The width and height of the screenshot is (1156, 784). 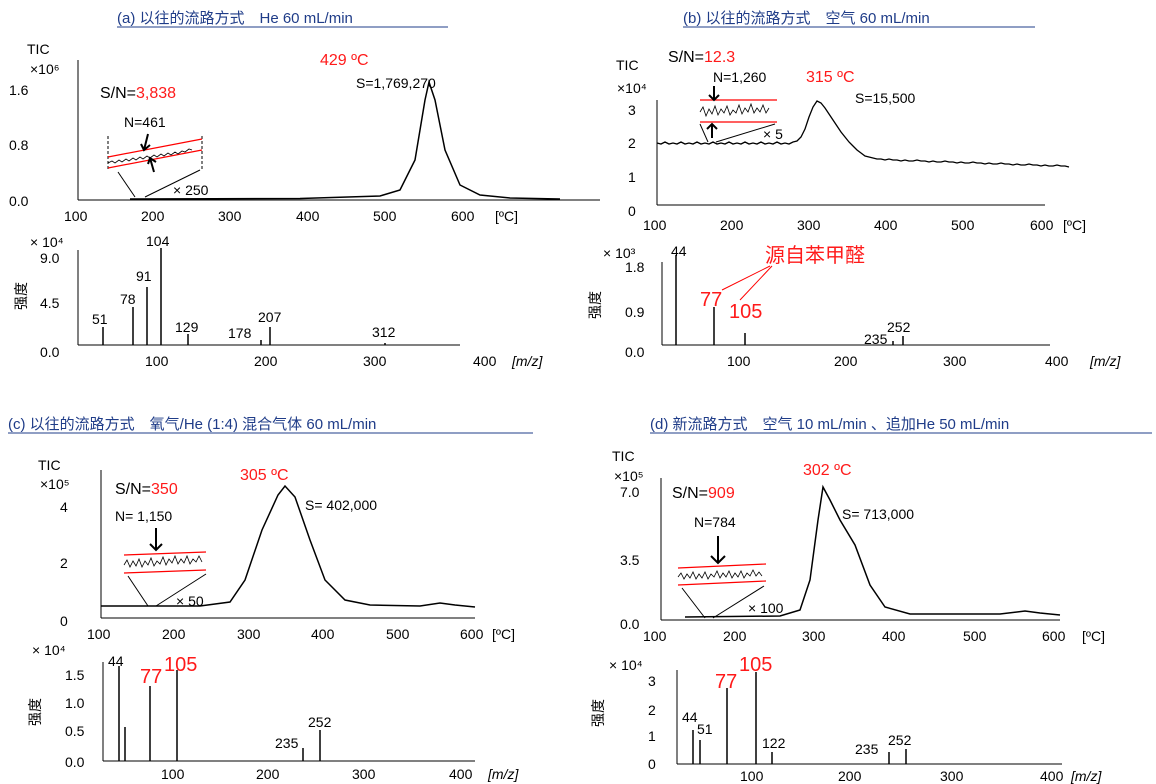 What do you see at coordinates (128, 299) in the screenshot?
I see `ms-peak-label: 78` at bounding box center [128, 299].